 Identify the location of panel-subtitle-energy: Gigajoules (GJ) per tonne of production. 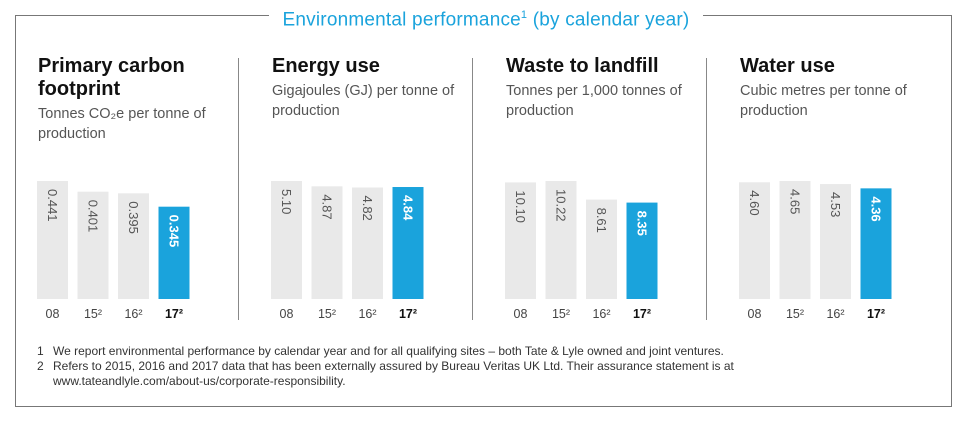
(363, 101).